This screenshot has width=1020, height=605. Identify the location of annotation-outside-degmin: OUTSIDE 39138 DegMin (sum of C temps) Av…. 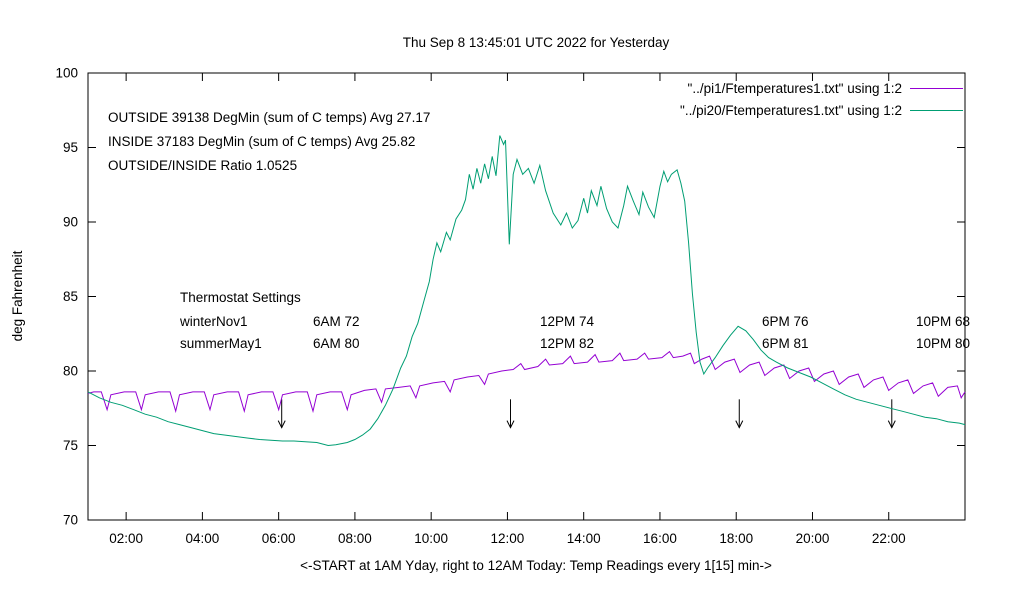
(269, 117).